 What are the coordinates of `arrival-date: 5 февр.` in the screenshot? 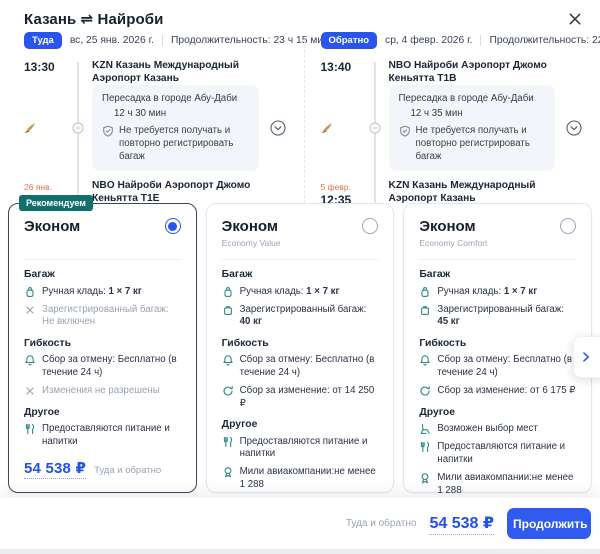 It's located at (335, 186).